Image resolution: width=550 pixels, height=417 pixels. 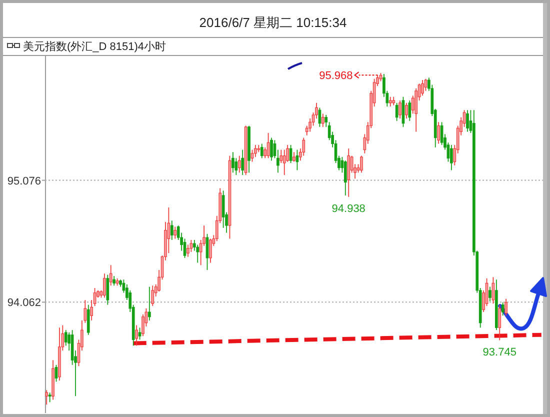 I want to click on chart-subtitle: 美元指数(外汇_D 8151)4小时, so click(x=94, y=46).